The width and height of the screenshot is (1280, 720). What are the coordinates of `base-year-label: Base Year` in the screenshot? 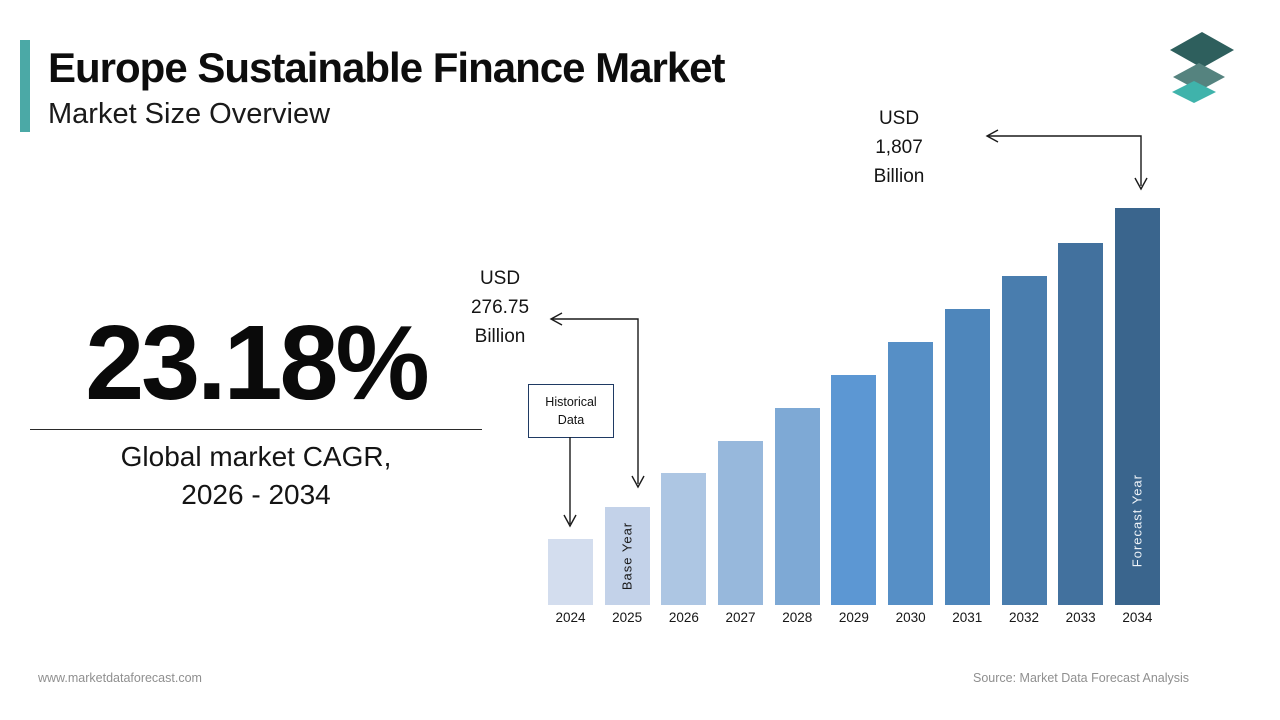 It's located at (627, 556).